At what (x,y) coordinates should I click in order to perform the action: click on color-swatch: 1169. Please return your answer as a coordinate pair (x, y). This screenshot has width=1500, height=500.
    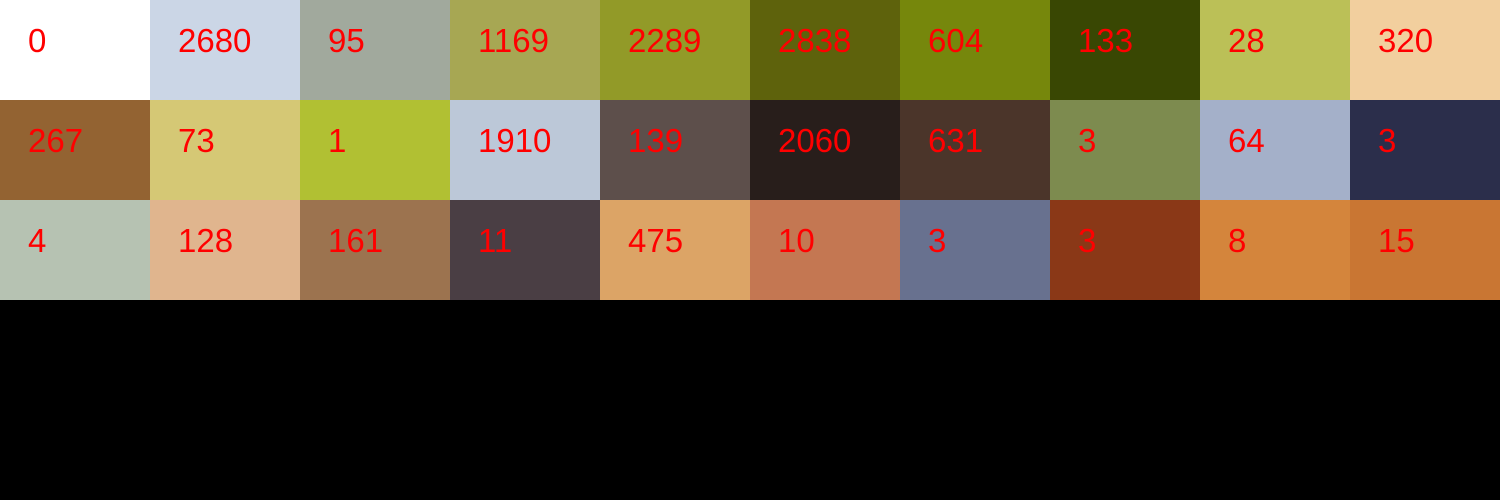
    Looking at the image, I should click on (525, 50).